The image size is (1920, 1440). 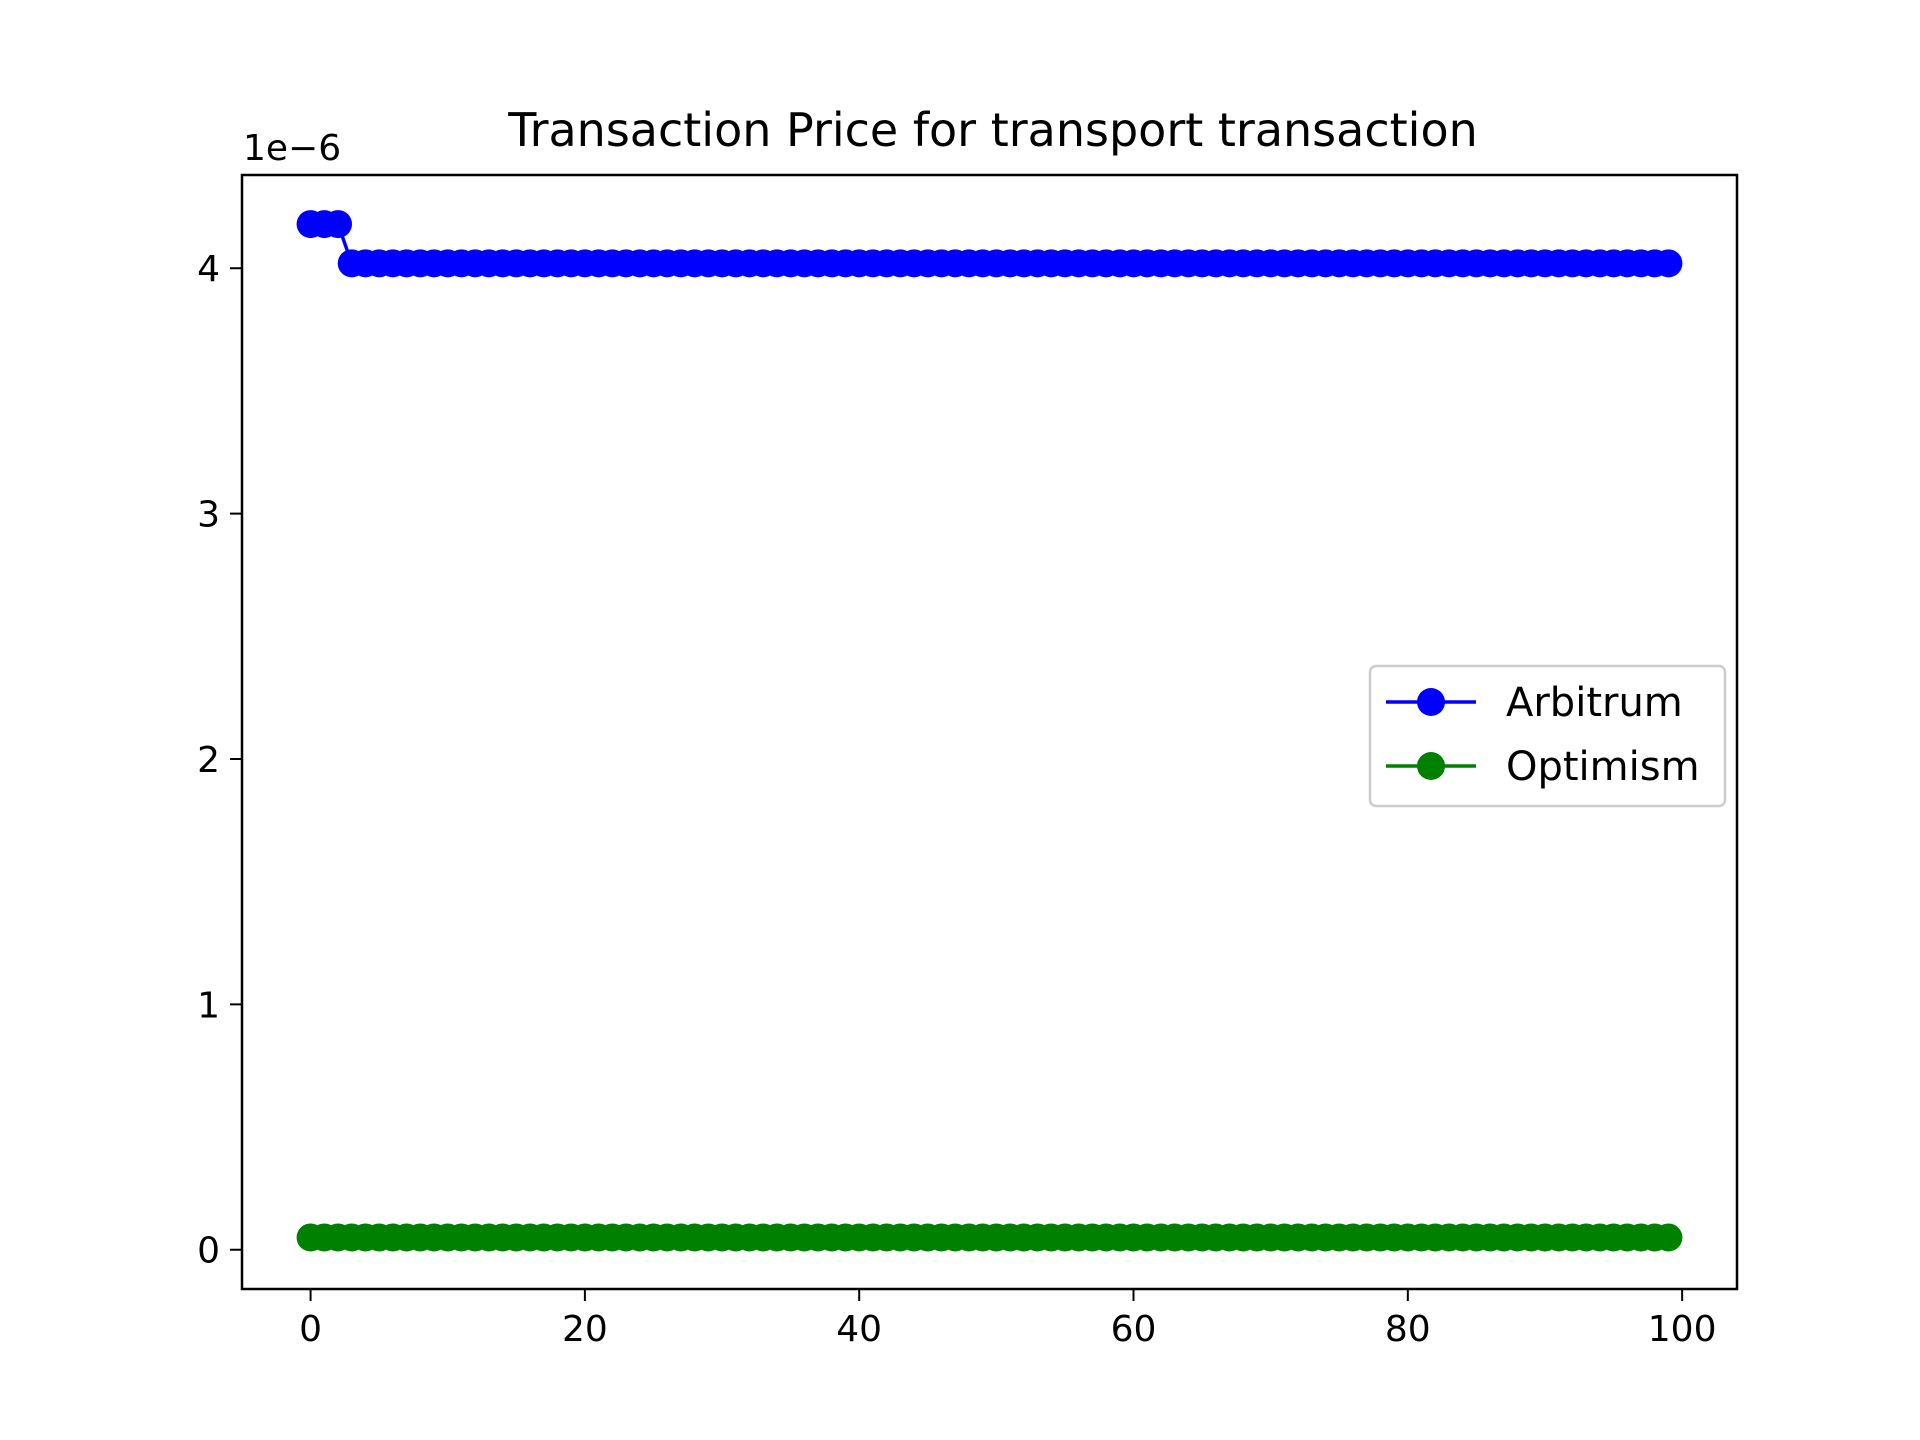 What do you see at coordinates (208, 515) in the screenshot?
I see `y-tick-label: 3` at bounding box center [208, 515].